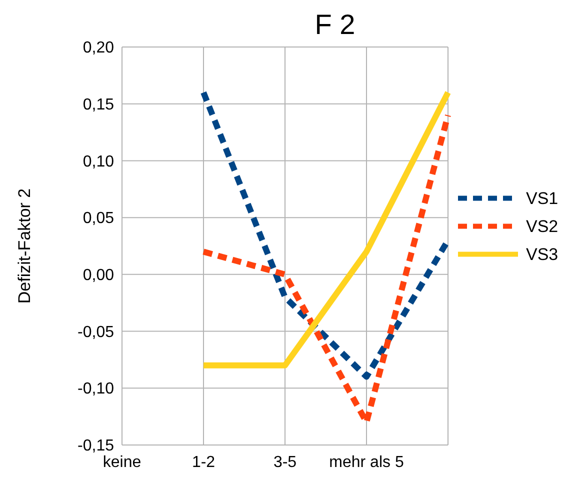 Image resolution: width=568 pixels, height=479 pixels. I want to click on x-tick-label: keine, so click(122, 462).